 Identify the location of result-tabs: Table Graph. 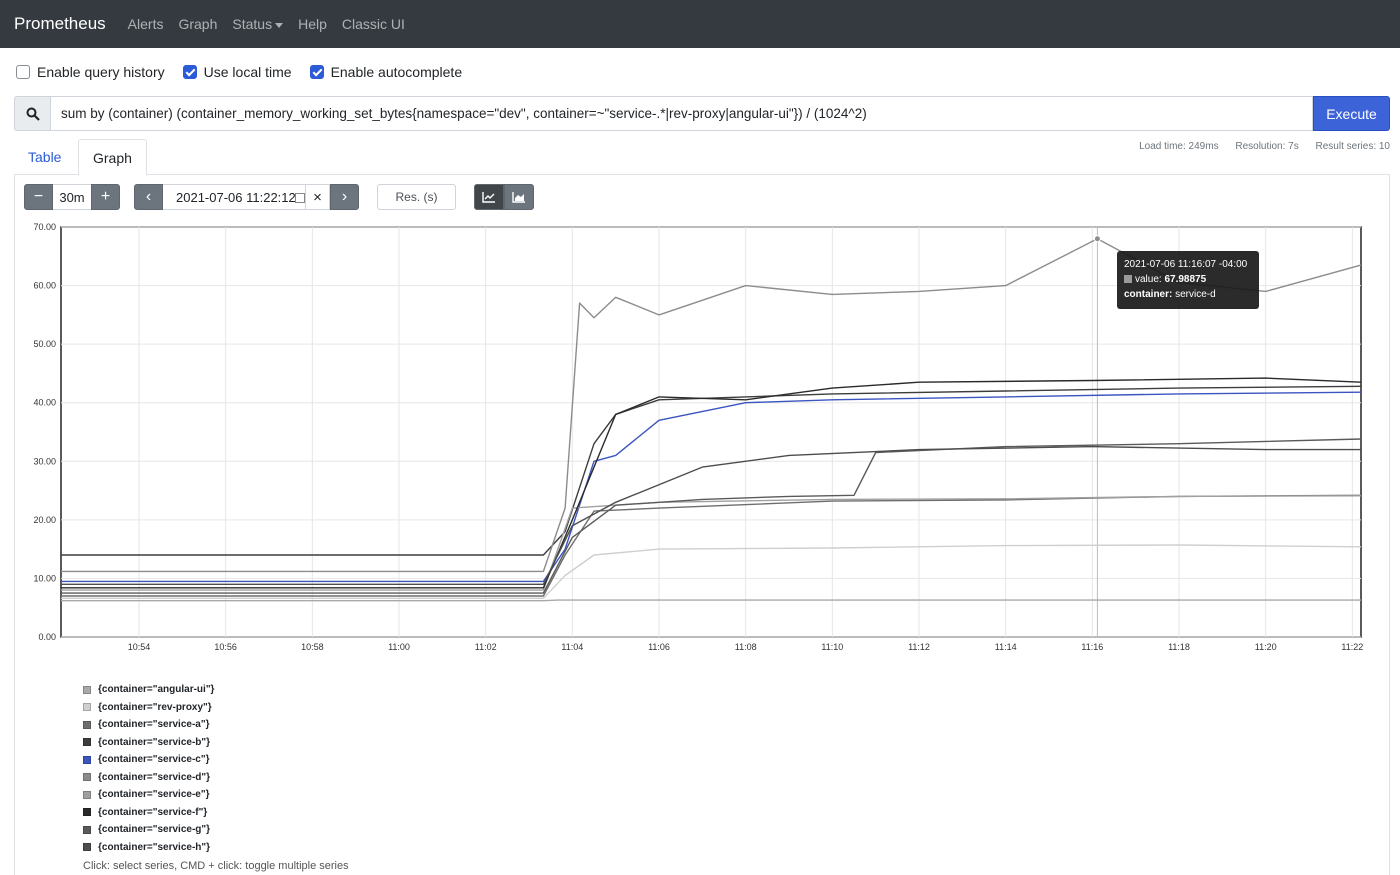
(702, 157).